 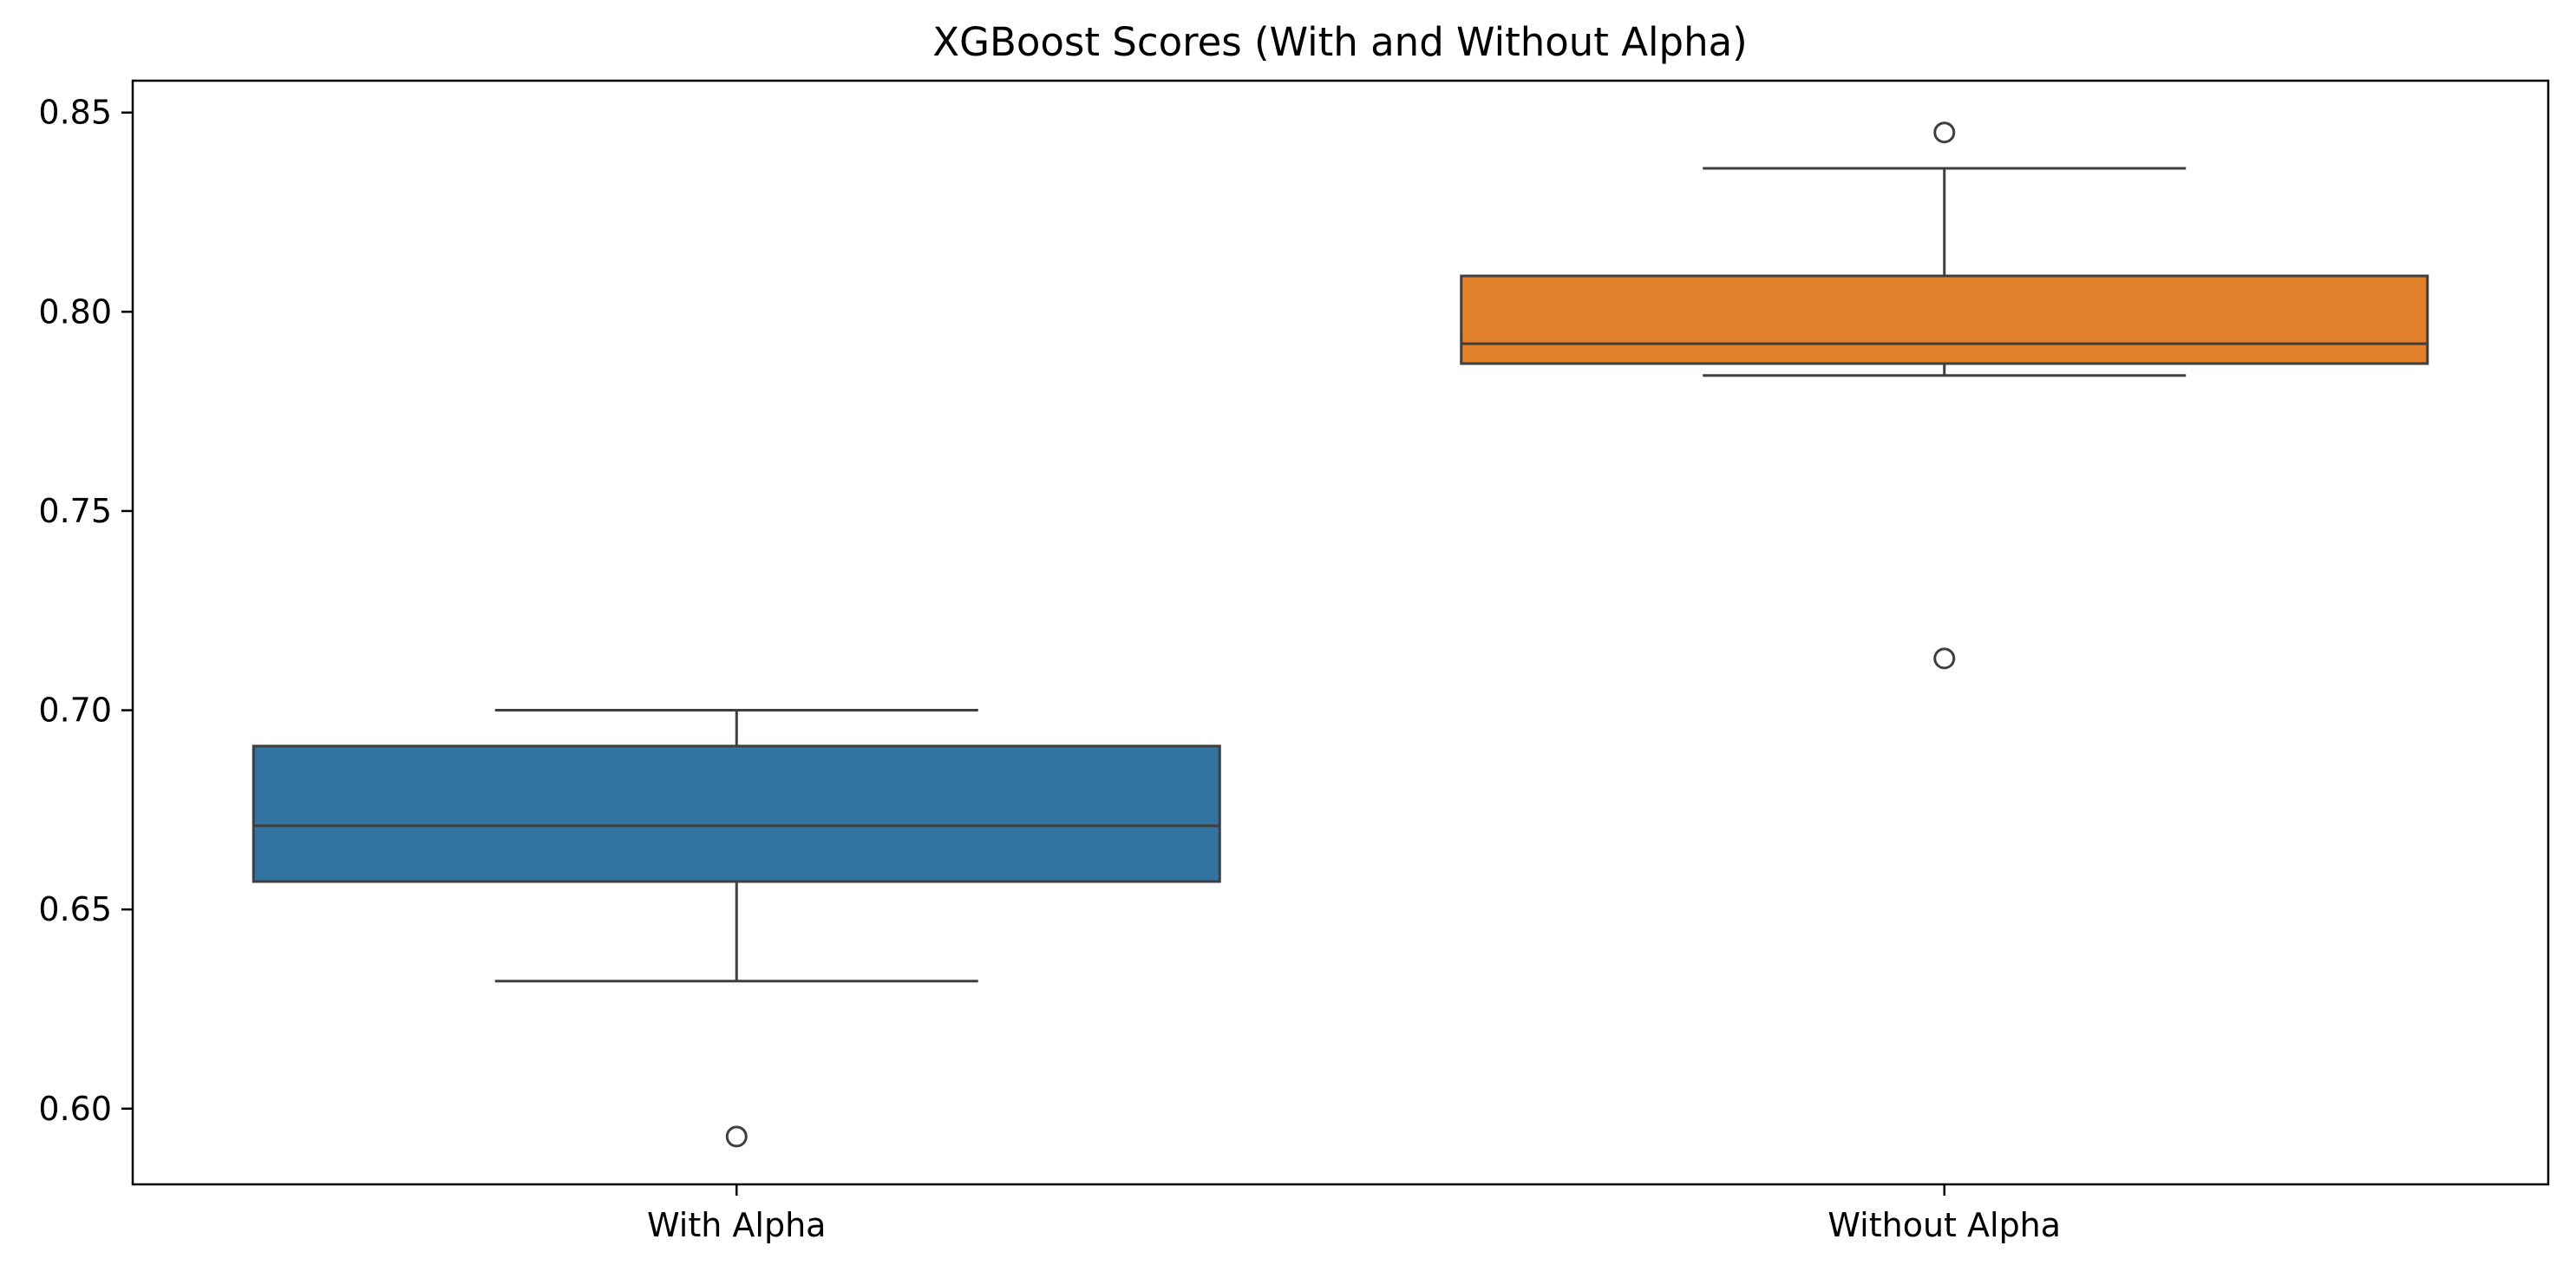 I want to click on y-tick-label: 0.85, so click(x=75, y=113).